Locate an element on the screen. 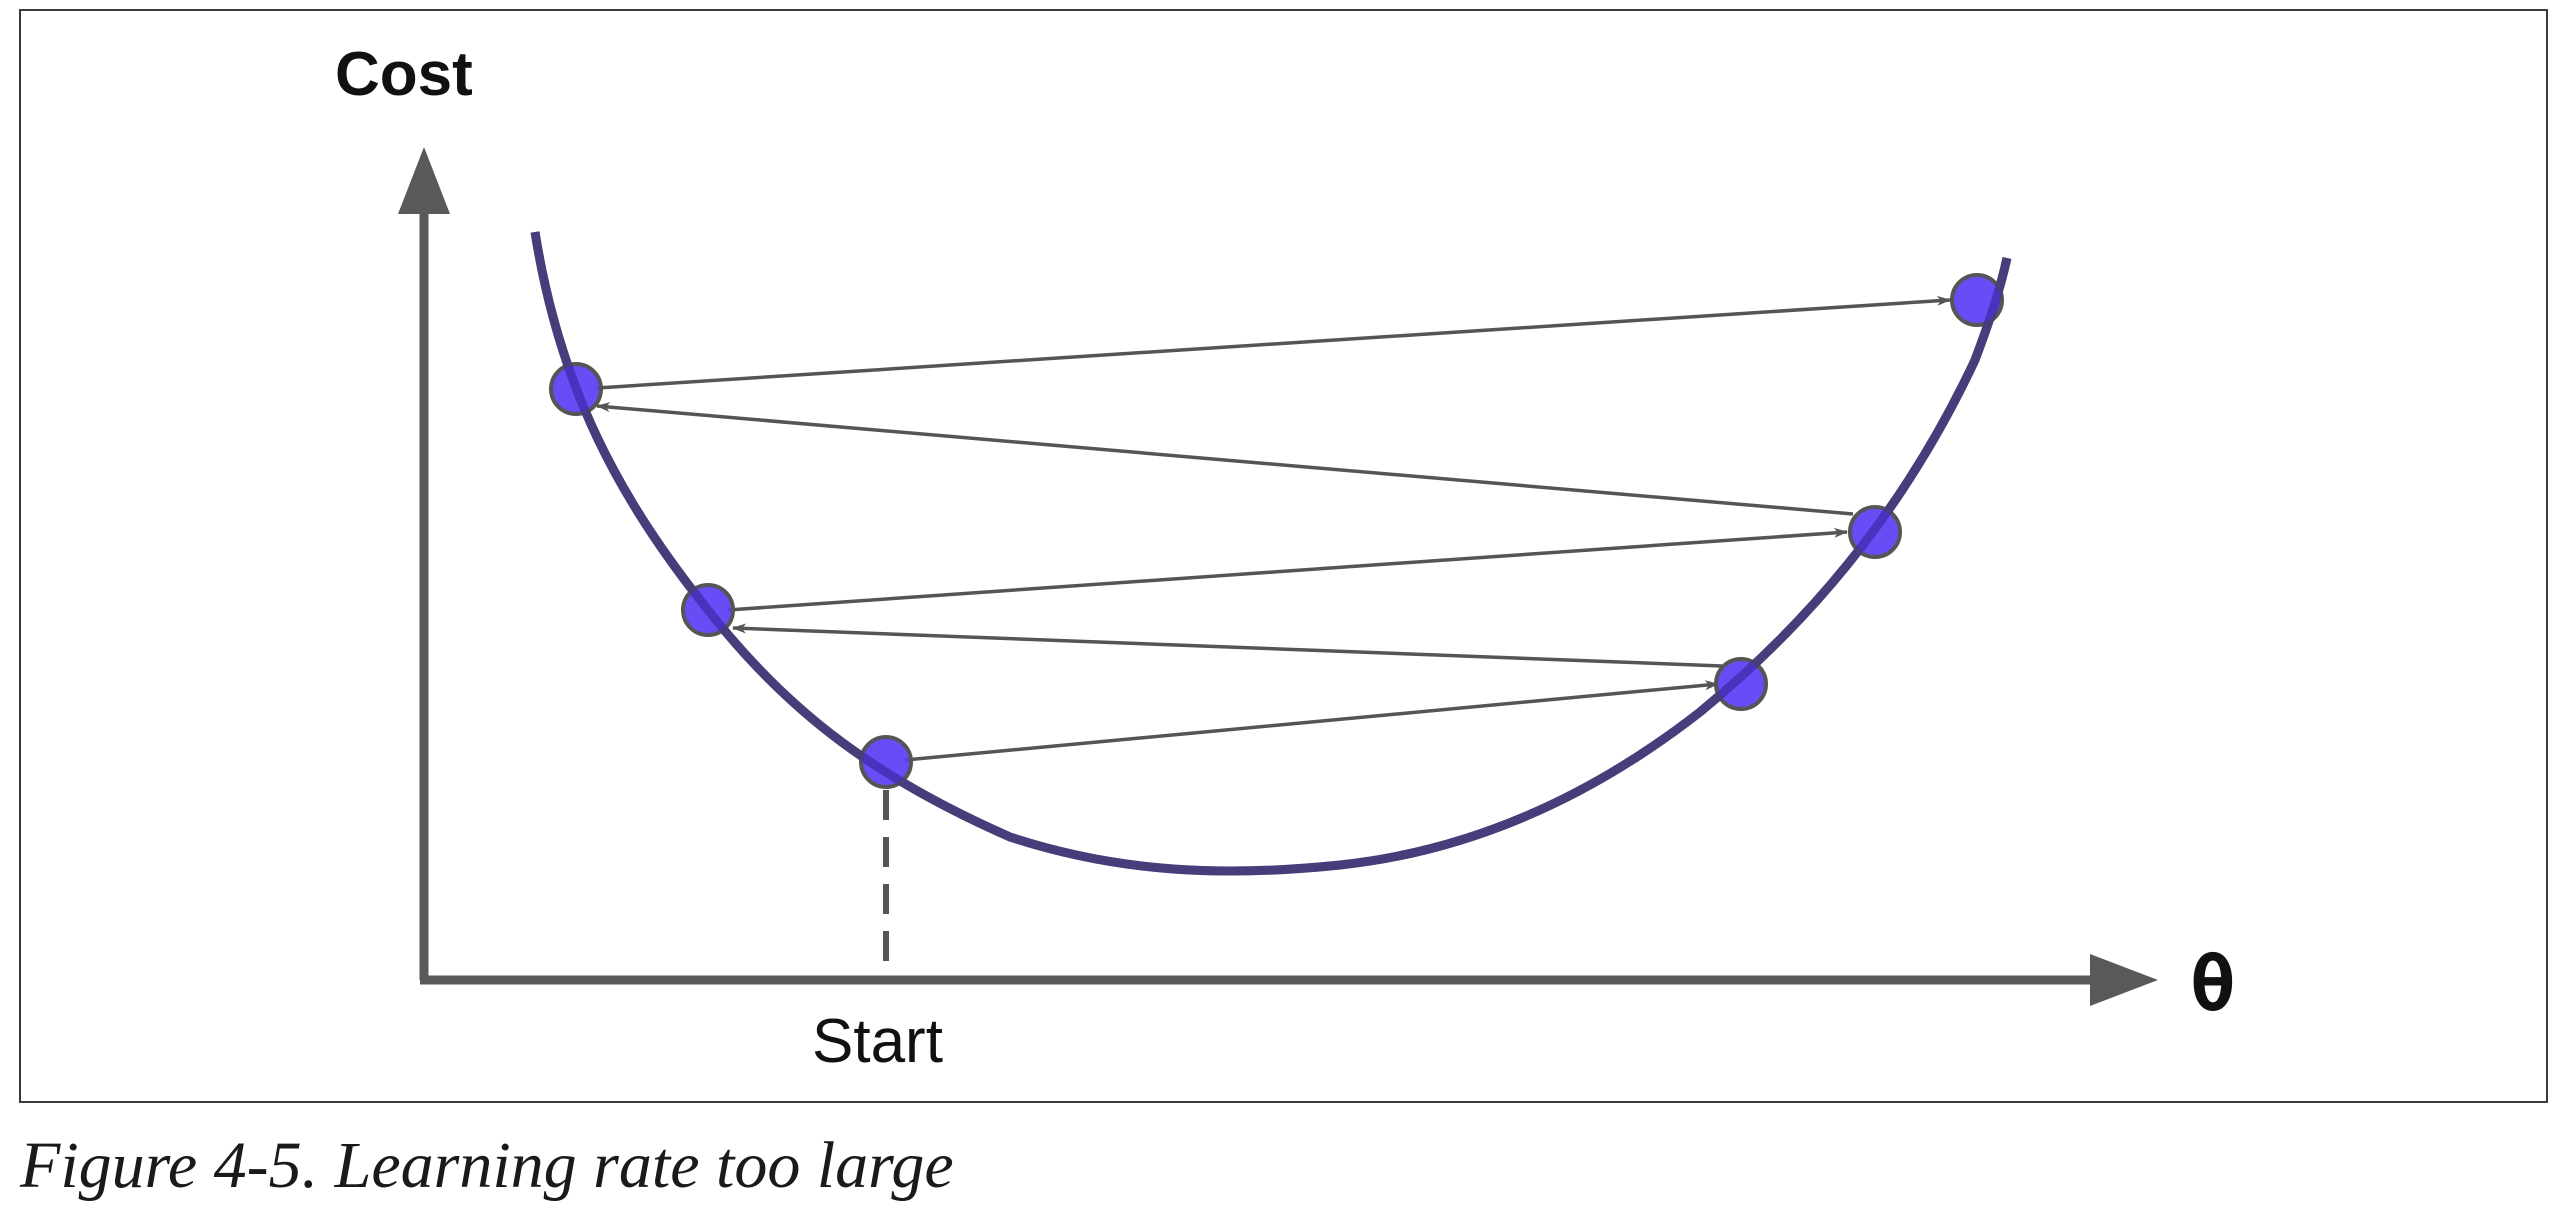 This screenshot has height=1224, width=2564. x-axis-label: θ is located at coordinates (2213, 983).